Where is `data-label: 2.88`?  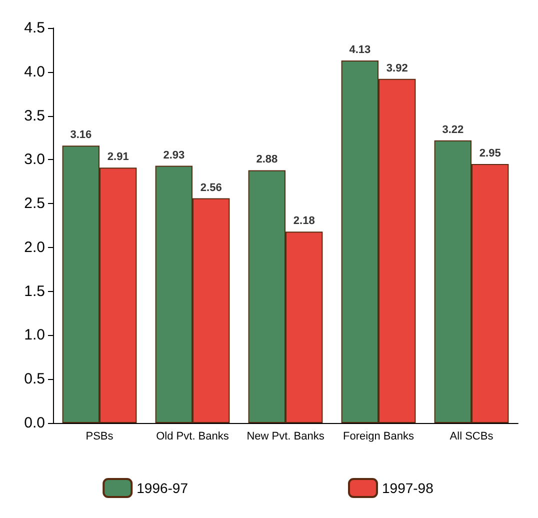
data-label: 2.88 is located at coordinates (267, 160).